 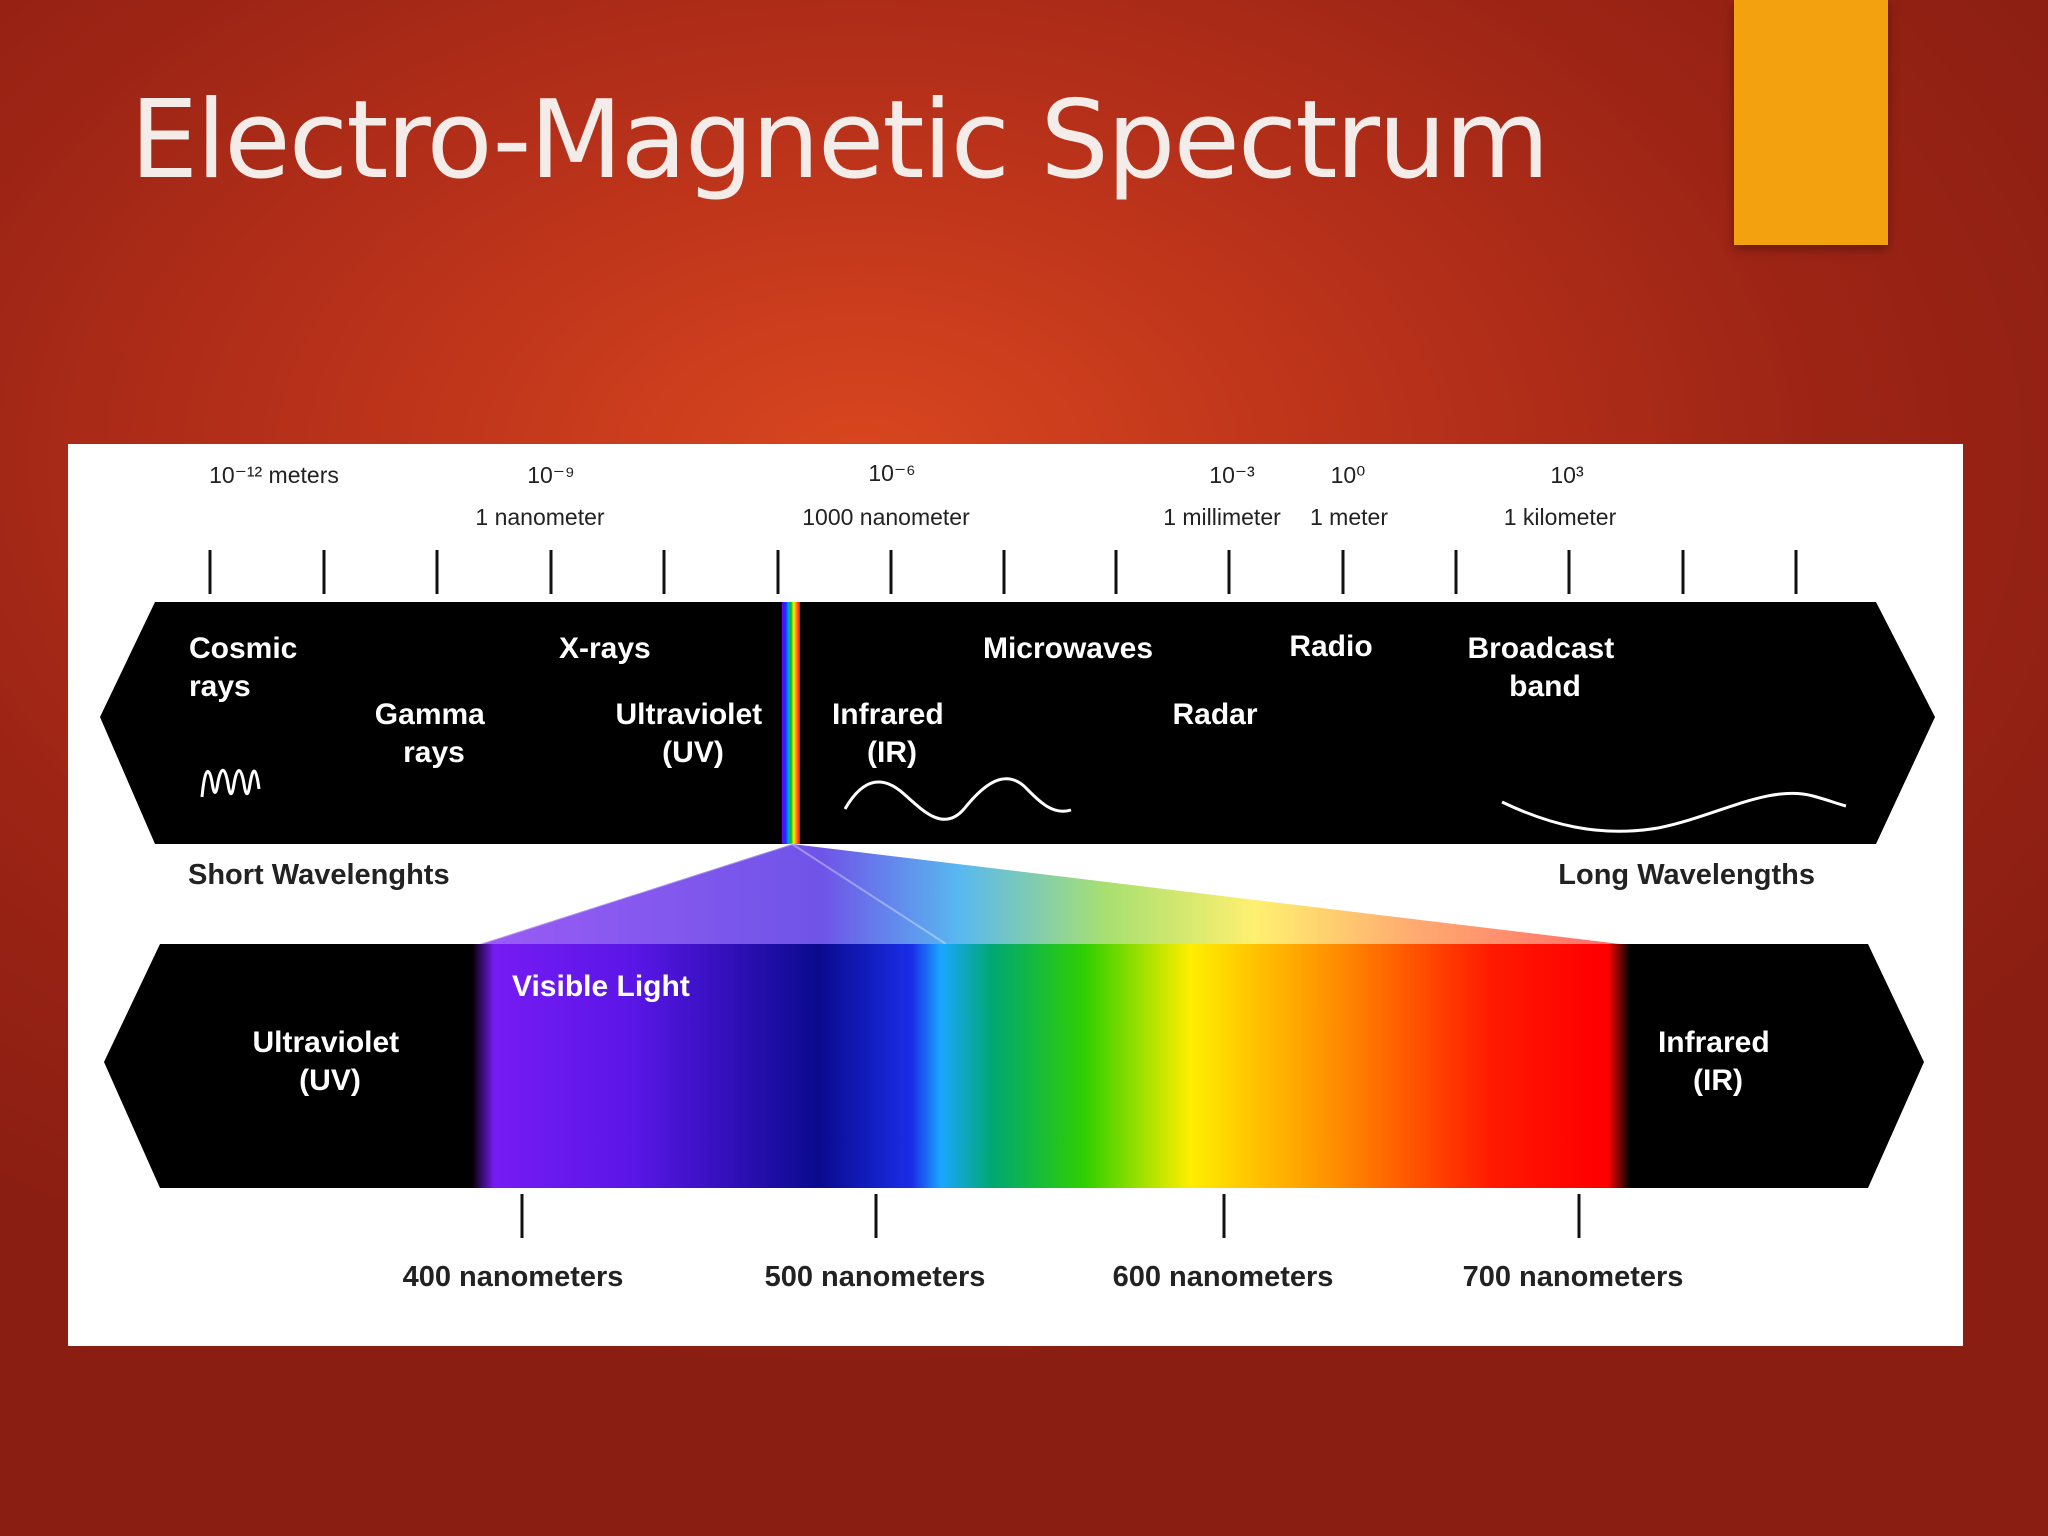 What do you see at coordinates (319, 875) in the screenshot?
I see `short-wavelengths-label: Short Wavelenghts` at bounding box center [319, 875].